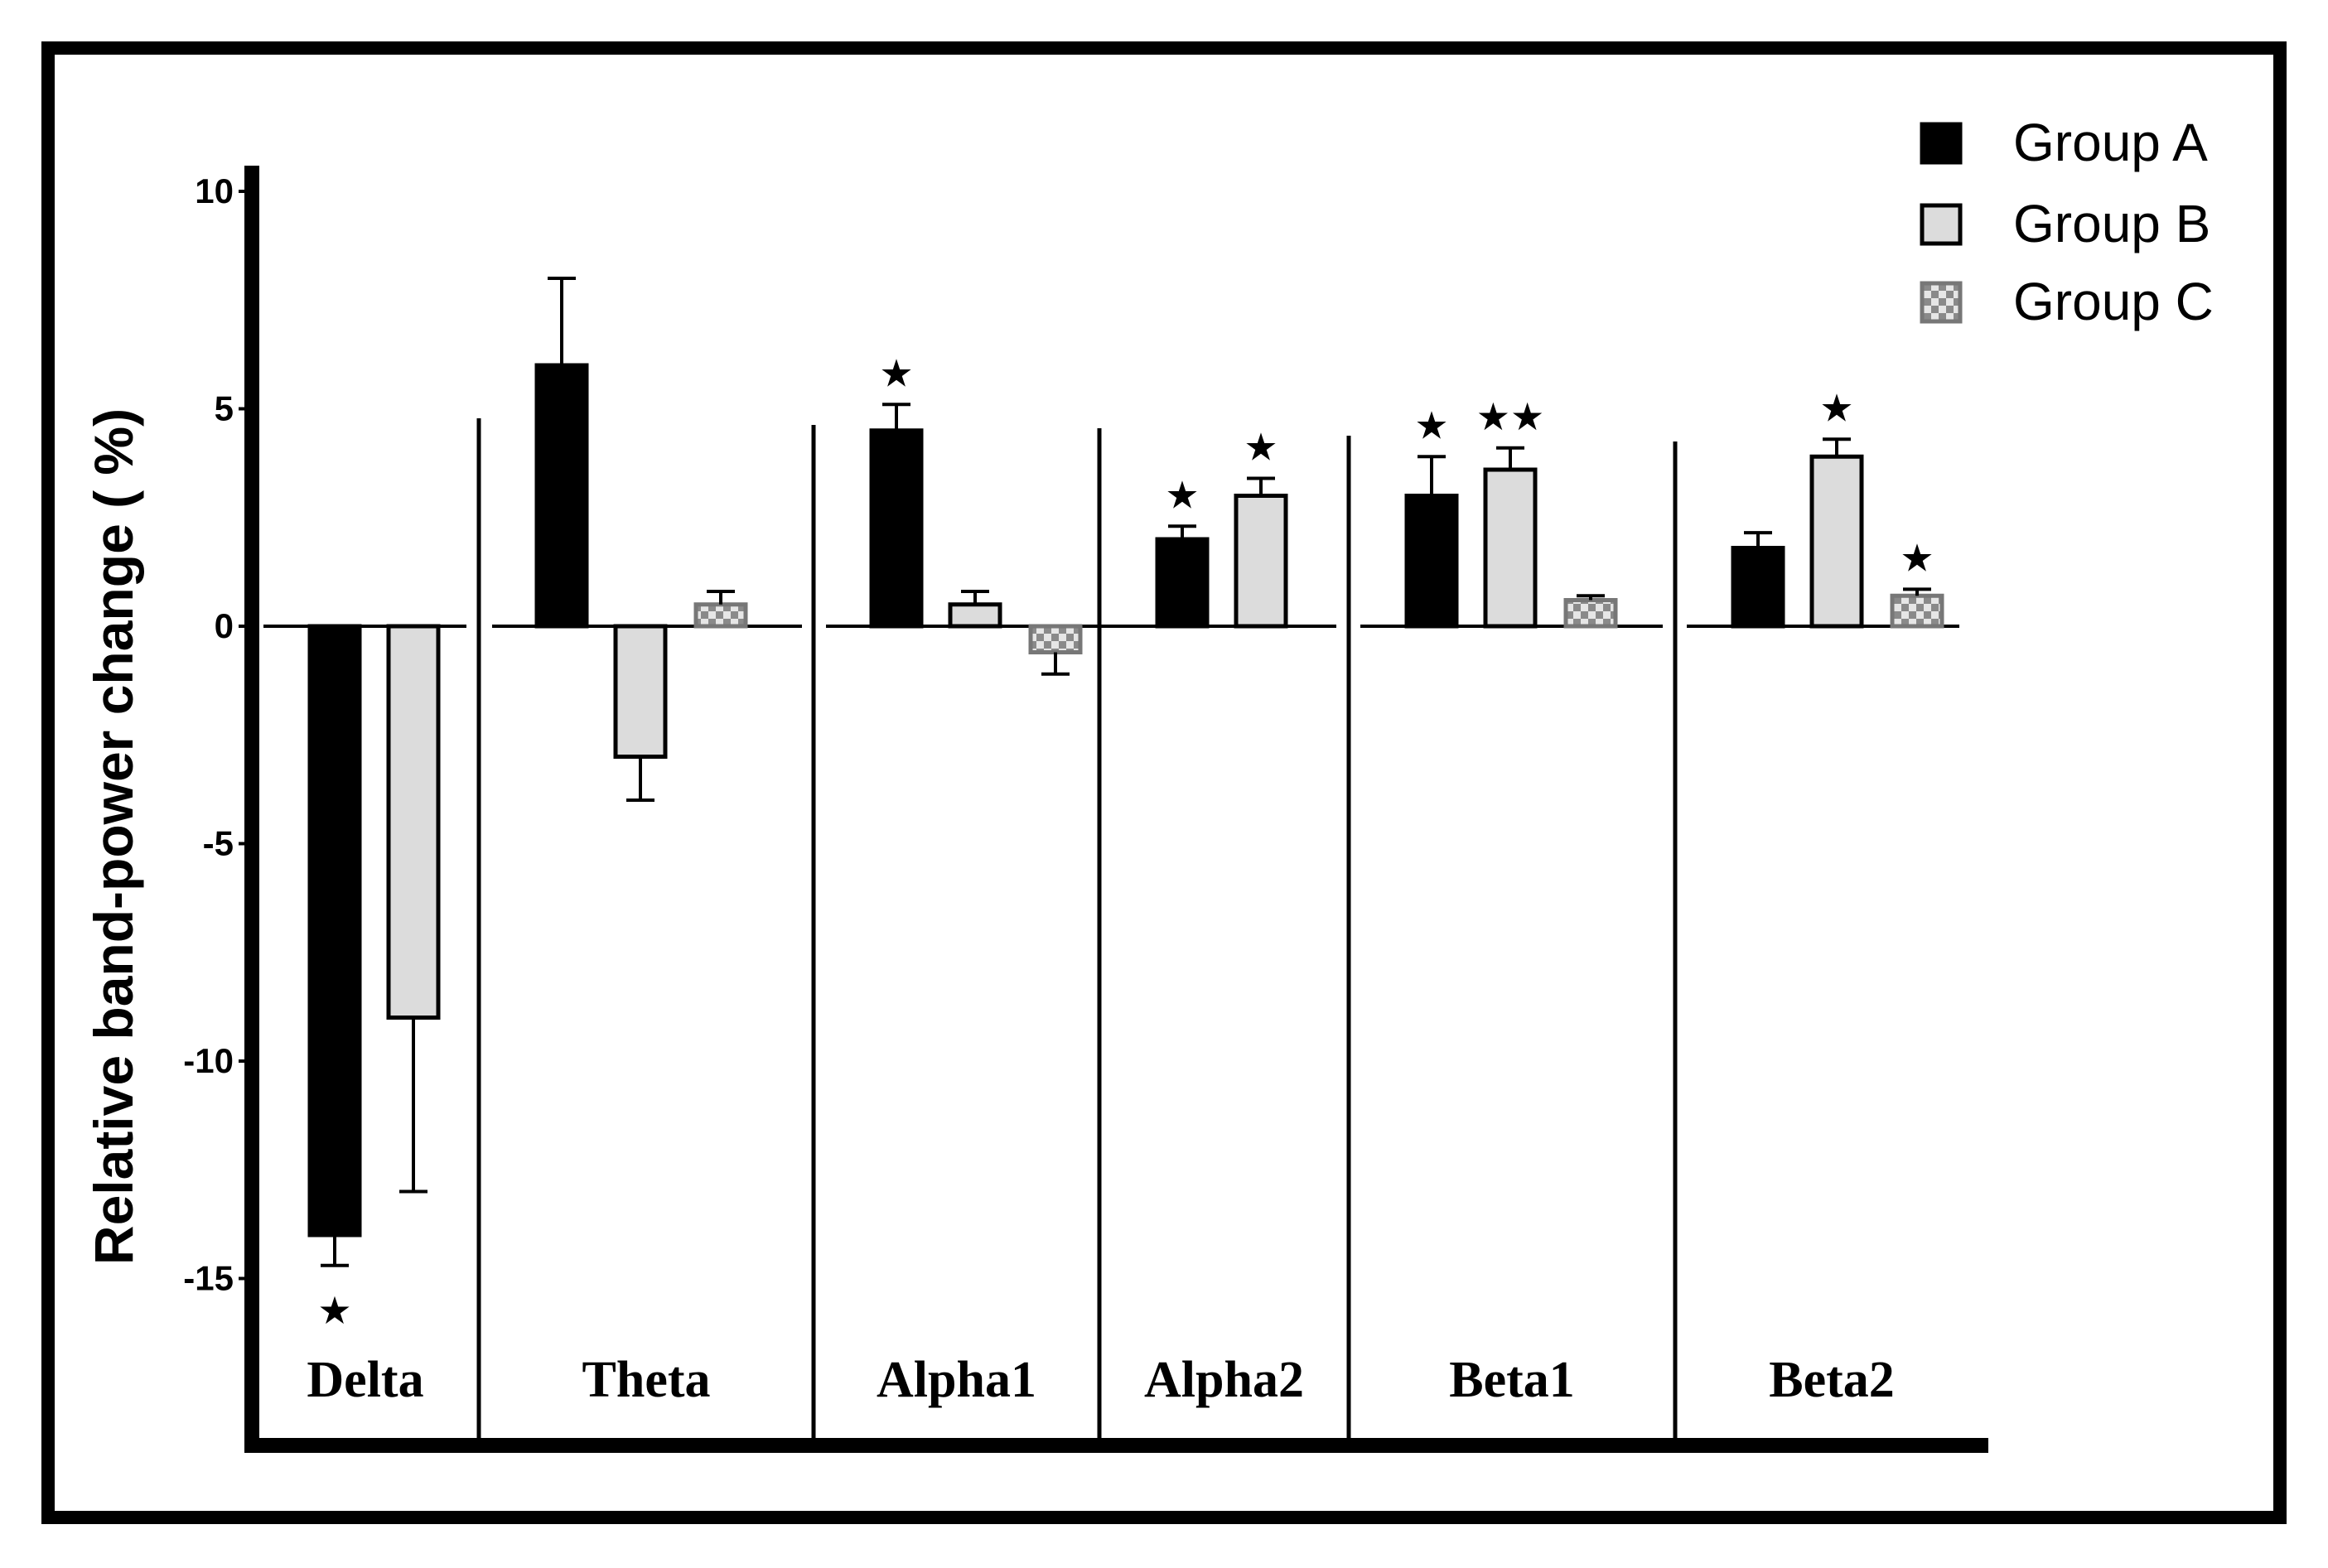  What do you see at coordinates (365, 1380) in the screenshot?
I see `category-label-delta: Delta` at bounding box center [365, 1380].